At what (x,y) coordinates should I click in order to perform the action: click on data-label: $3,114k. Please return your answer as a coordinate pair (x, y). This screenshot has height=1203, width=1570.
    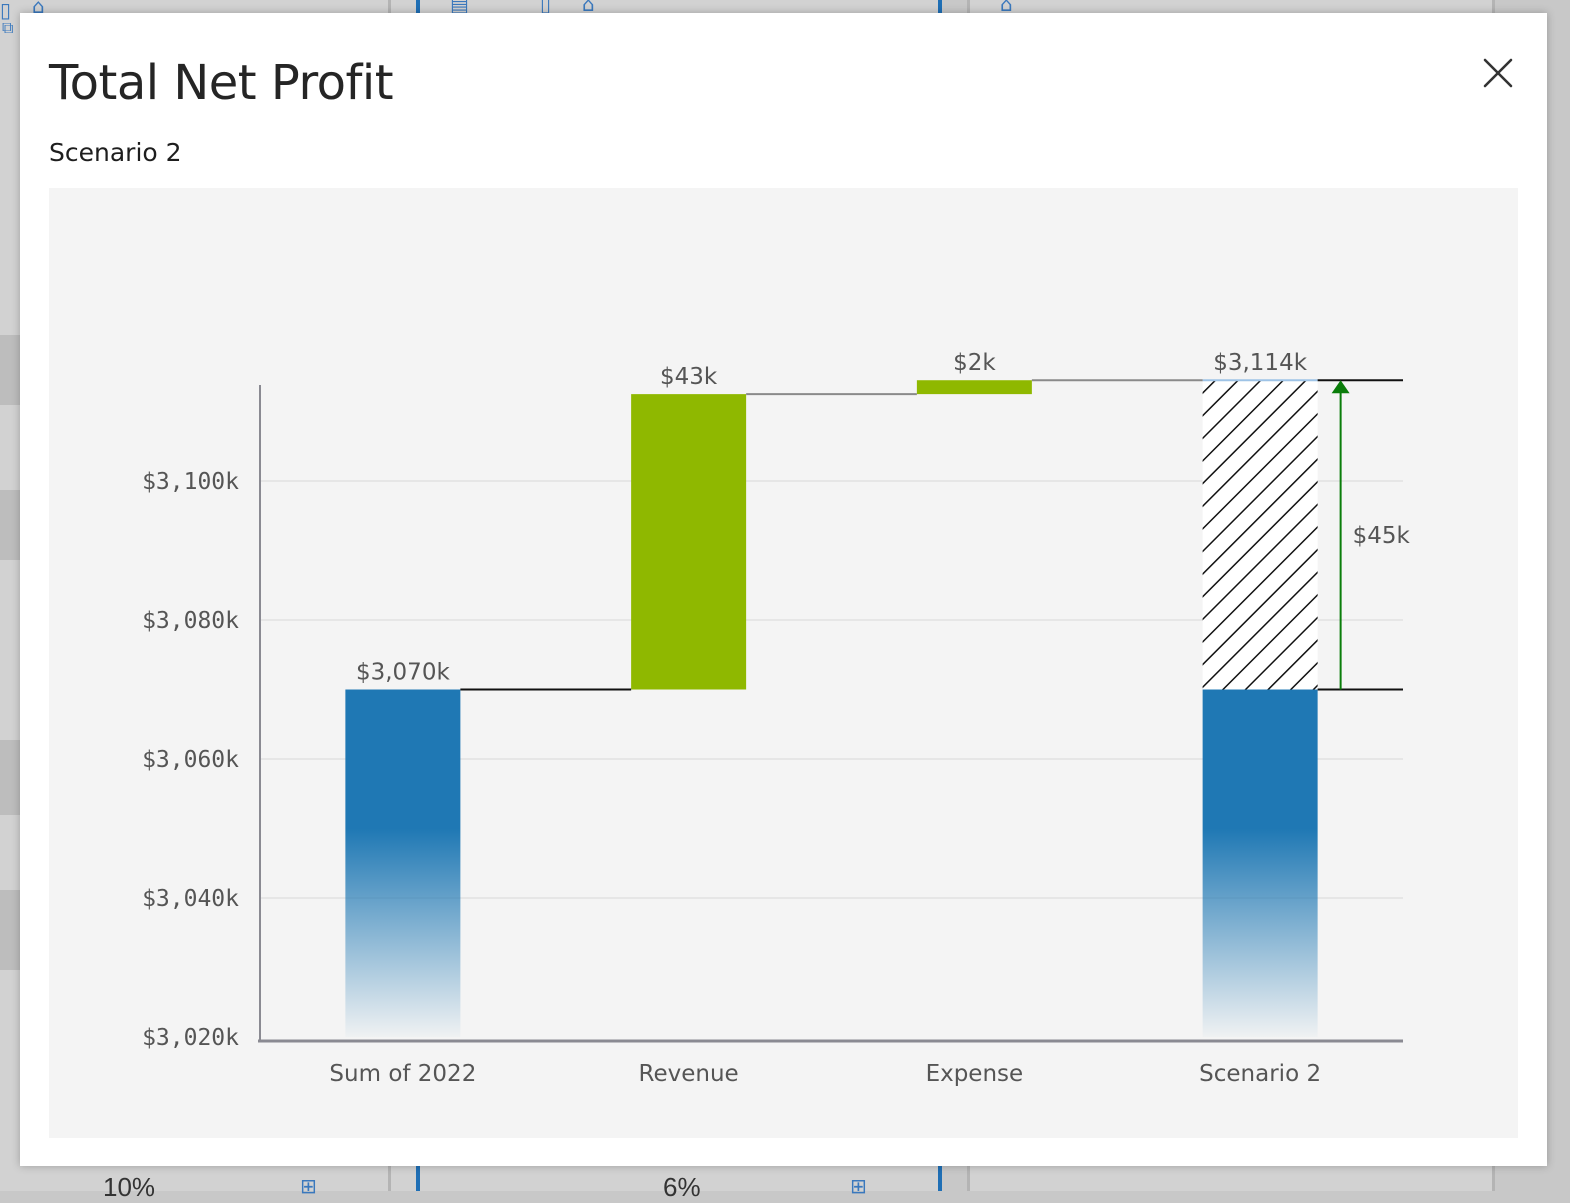
    Looking at the image, I should click on (1260, 363).